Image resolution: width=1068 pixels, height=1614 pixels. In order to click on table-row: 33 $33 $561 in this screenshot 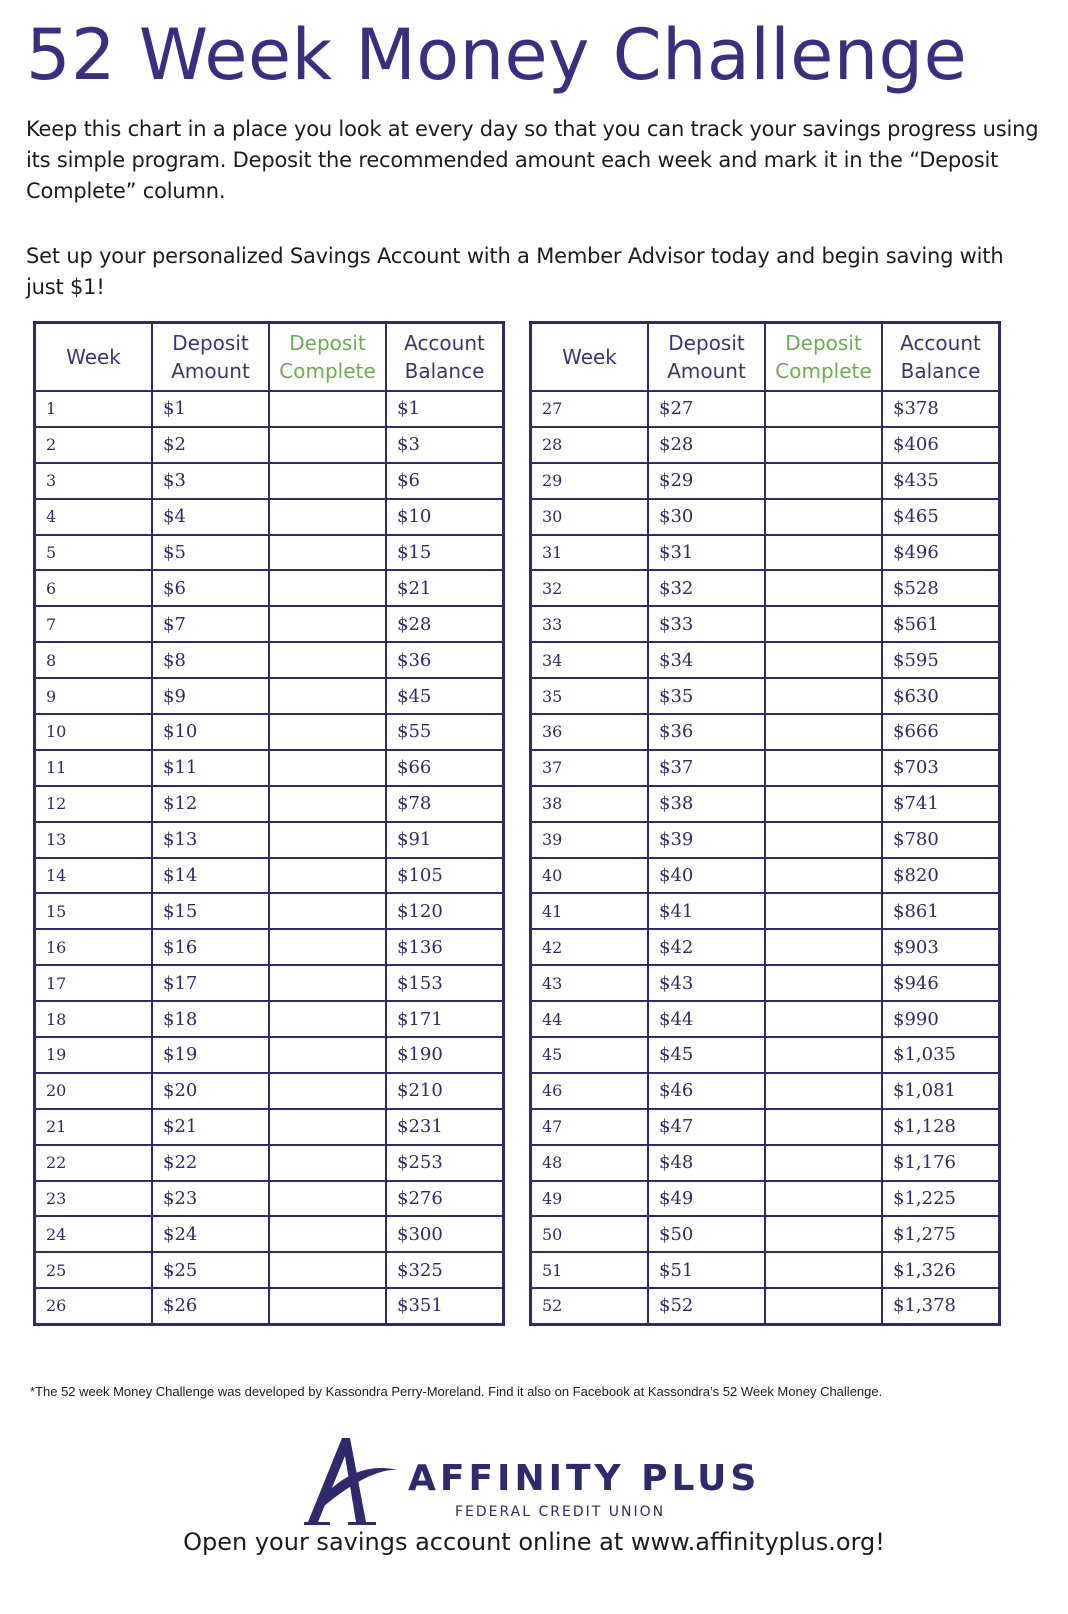, I will do `click(765, 624)`.